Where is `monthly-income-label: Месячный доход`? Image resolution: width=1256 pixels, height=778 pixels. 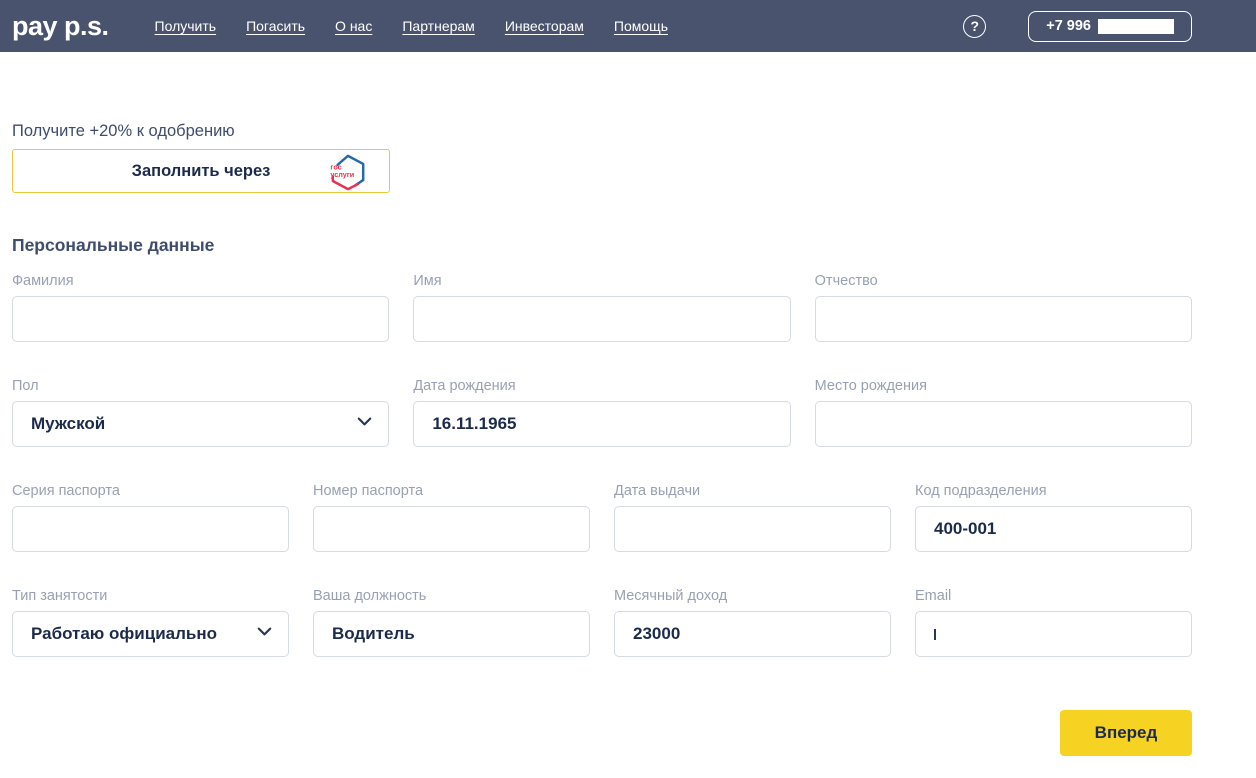 monthly-income-label: Месячный доход is located at coordinates (671, 596).